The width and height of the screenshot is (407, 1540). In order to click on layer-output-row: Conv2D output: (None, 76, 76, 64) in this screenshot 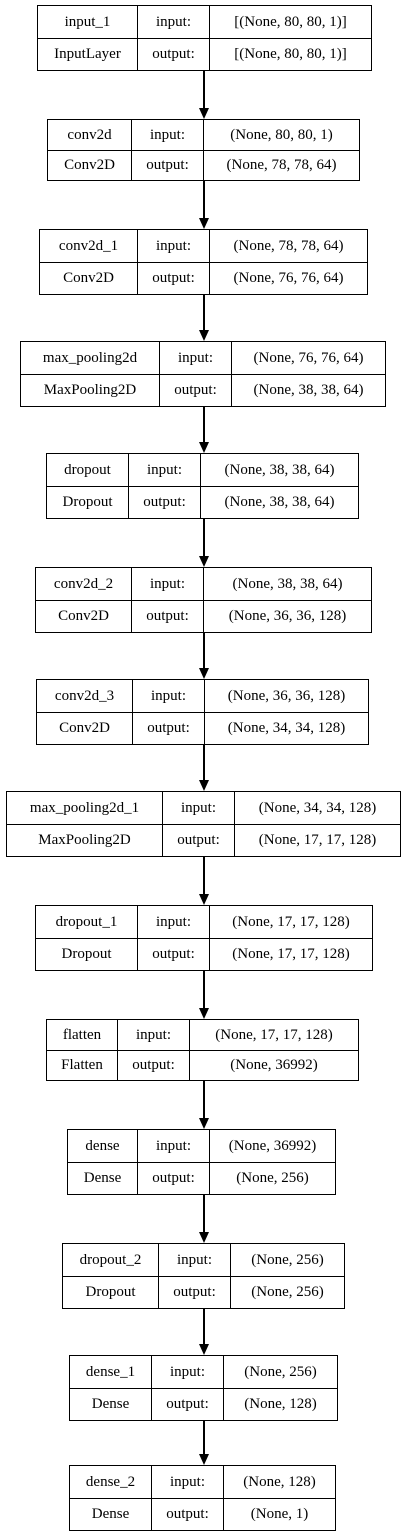, I will do `click(203, 278)`.